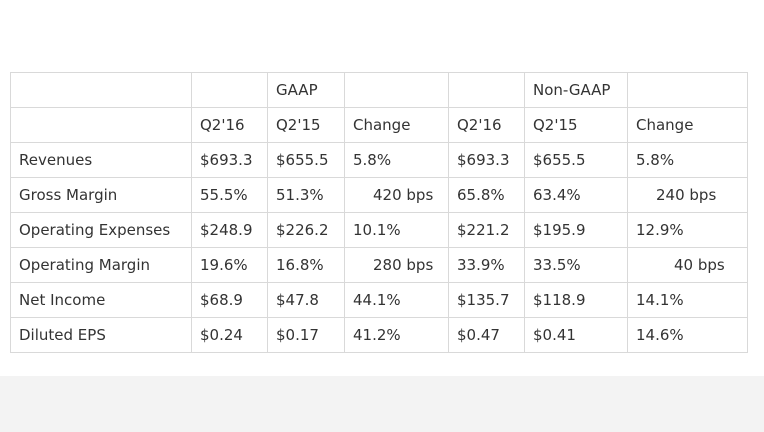 This screenshot has width=764, height=432. I want to click on non-gaap-group-header: Non-GAAP, so click(576, 90).